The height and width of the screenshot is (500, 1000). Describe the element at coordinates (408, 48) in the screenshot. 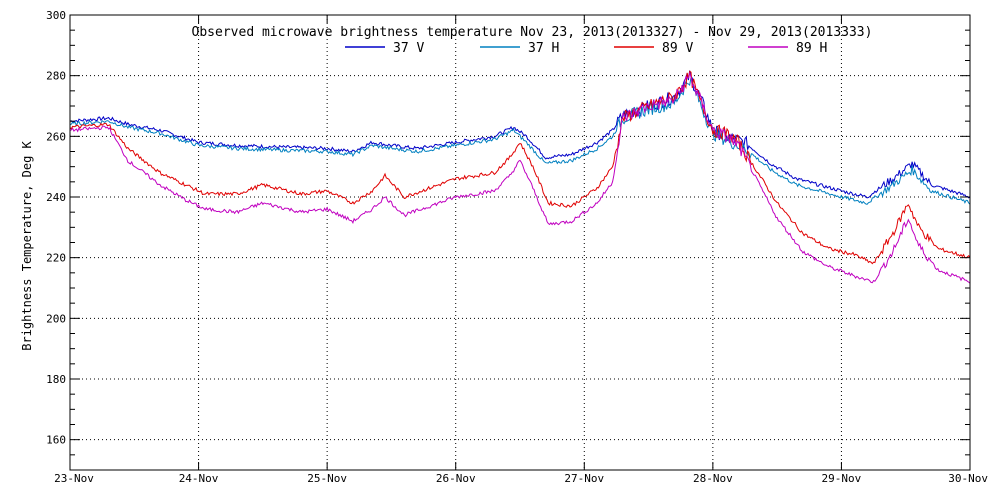

I see `legend-label: 37 V` at that location.